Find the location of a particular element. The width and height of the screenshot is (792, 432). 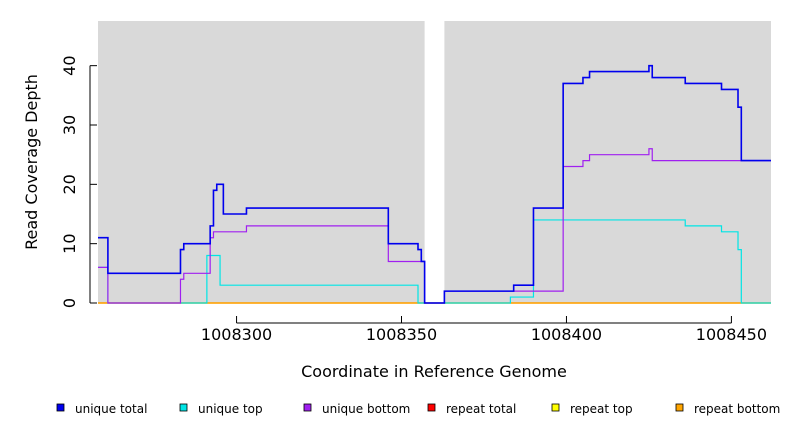

coverage-gap is located at coordinates (434, 162).